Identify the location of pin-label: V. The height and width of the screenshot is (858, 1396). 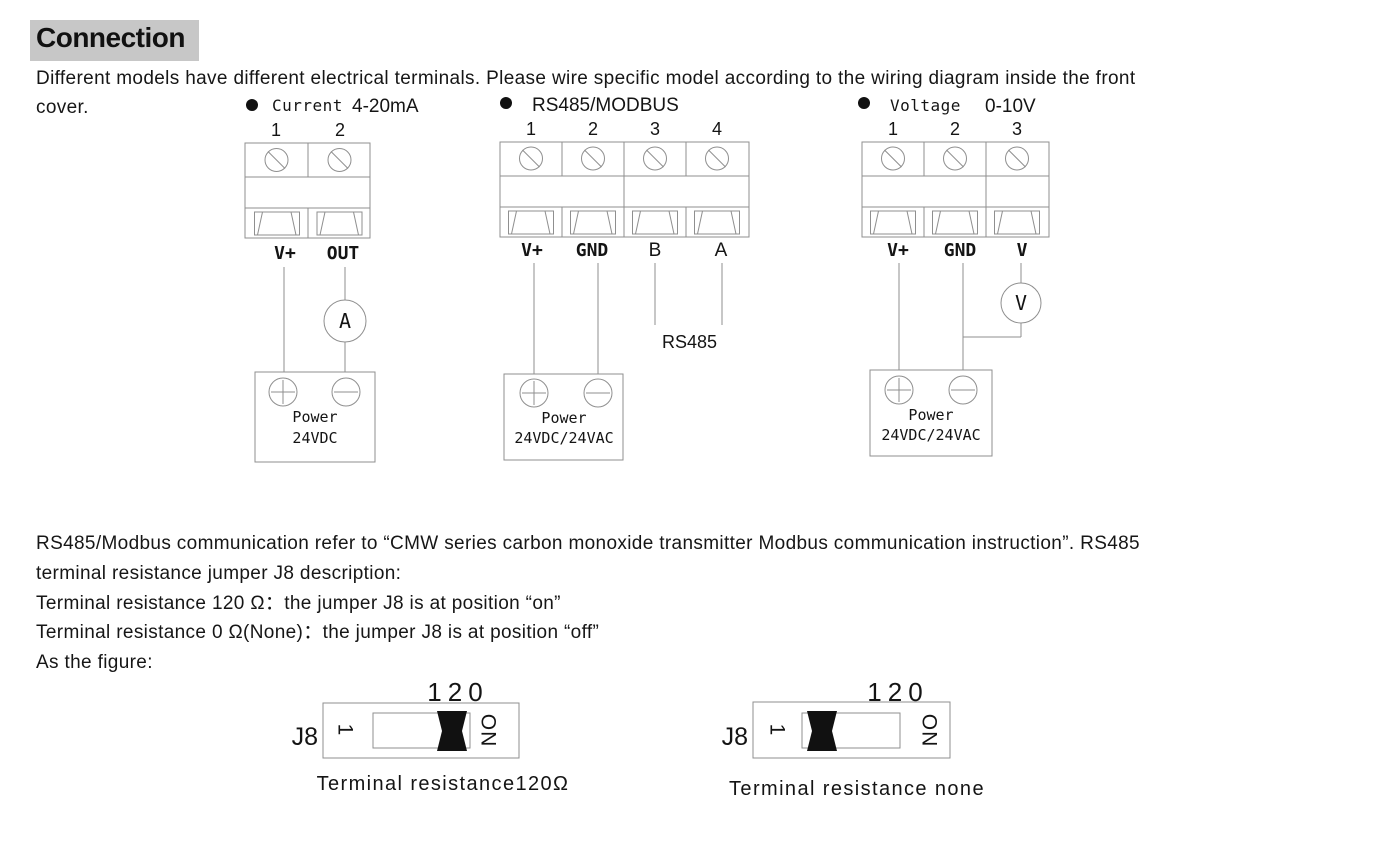
(1022, 250).